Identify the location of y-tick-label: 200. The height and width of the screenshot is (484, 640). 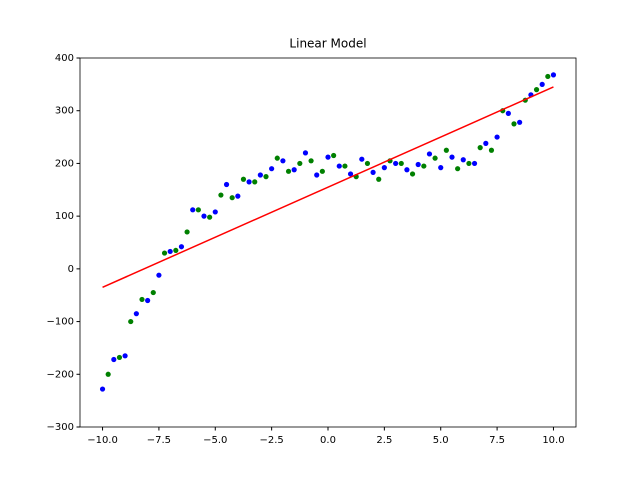
(64, 163).